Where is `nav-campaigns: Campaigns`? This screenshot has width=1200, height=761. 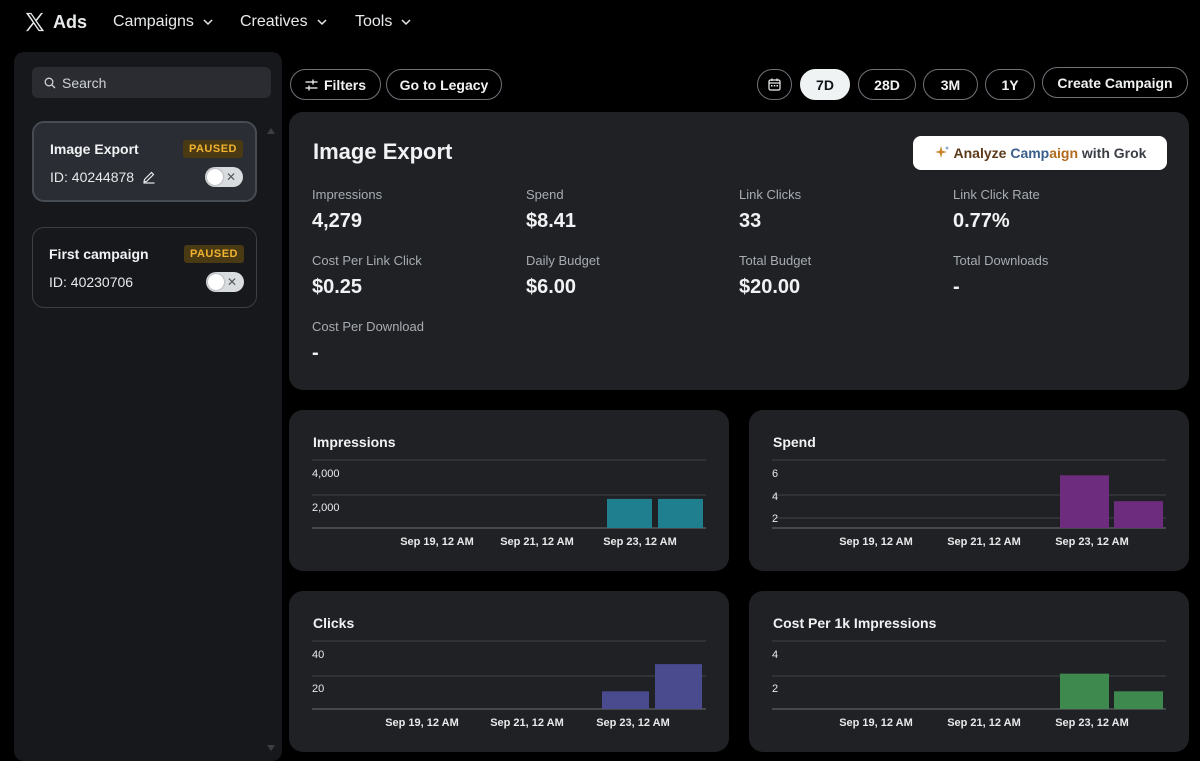
nav-campaigns: Campaigns is located at coordinates (163, 22).